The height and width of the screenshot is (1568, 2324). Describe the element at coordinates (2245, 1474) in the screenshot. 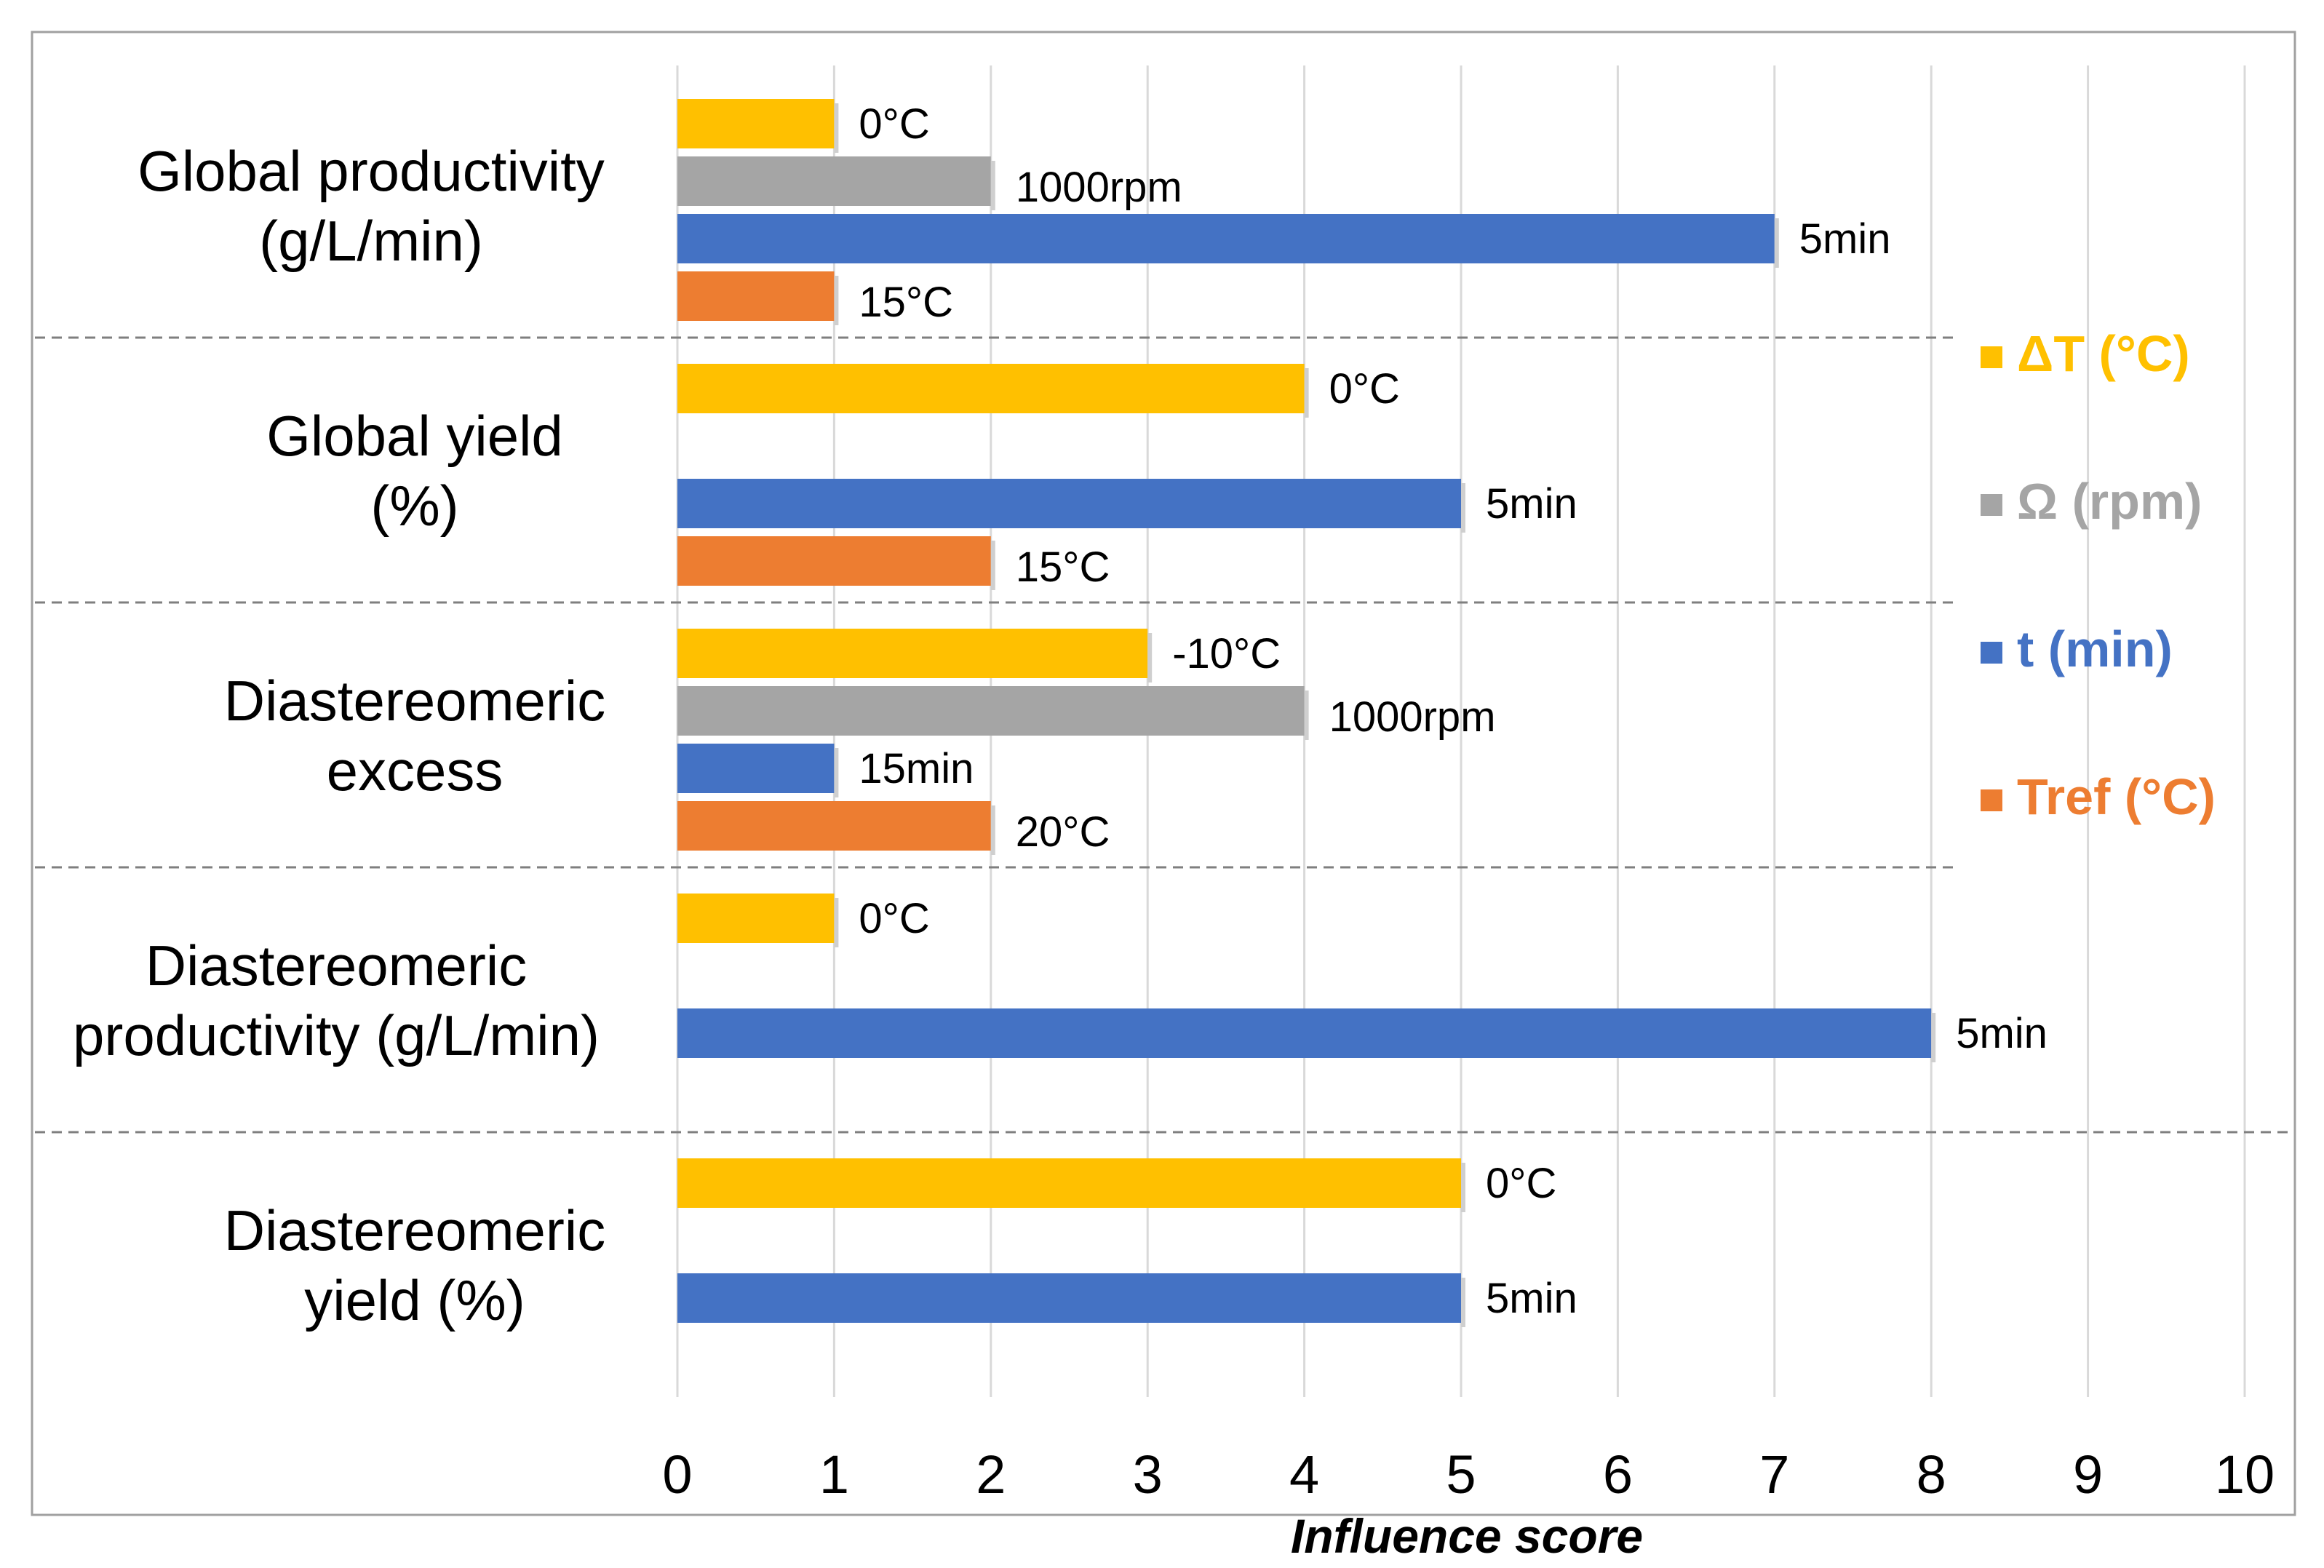

I see `x-tick-label: 10` at that location.